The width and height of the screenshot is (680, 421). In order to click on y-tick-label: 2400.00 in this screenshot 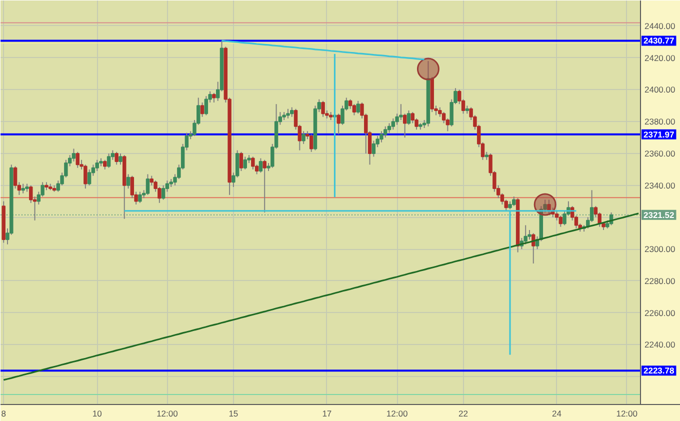, I will do `click(660, 89)`.